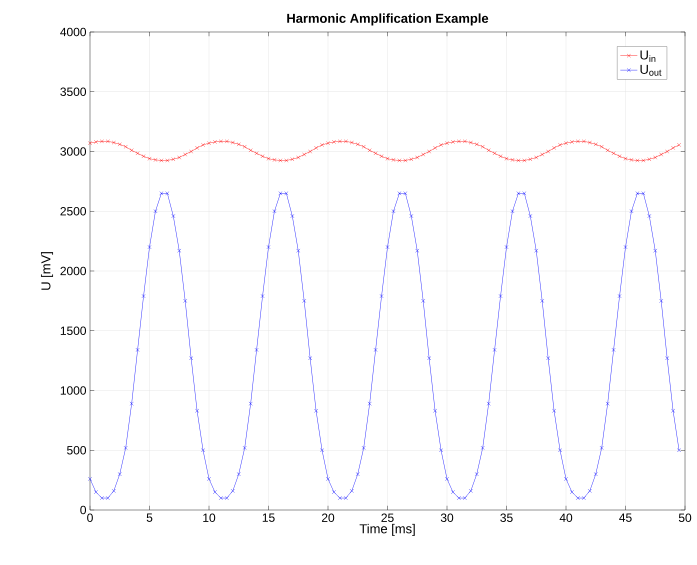  Describe the element at coordinates (566, 518) in the screenshot. I see `x-tick-label: 40` at that location.